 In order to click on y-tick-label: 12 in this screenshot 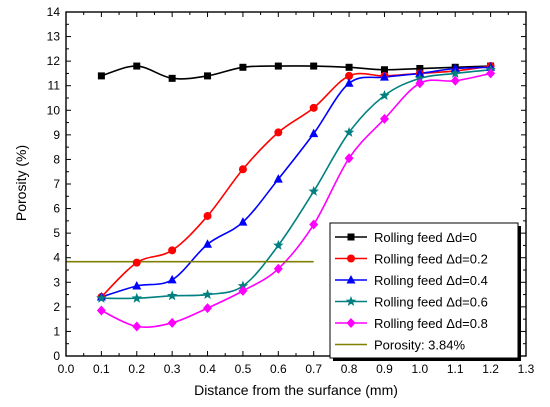, I will do `click(54, 61)`.